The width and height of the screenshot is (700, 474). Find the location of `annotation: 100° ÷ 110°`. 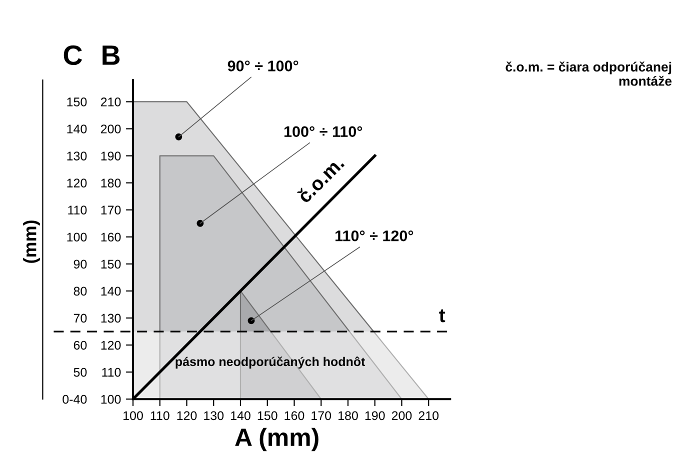

annotation: 100° ÷ 110° is located at coordinates (323, 132).